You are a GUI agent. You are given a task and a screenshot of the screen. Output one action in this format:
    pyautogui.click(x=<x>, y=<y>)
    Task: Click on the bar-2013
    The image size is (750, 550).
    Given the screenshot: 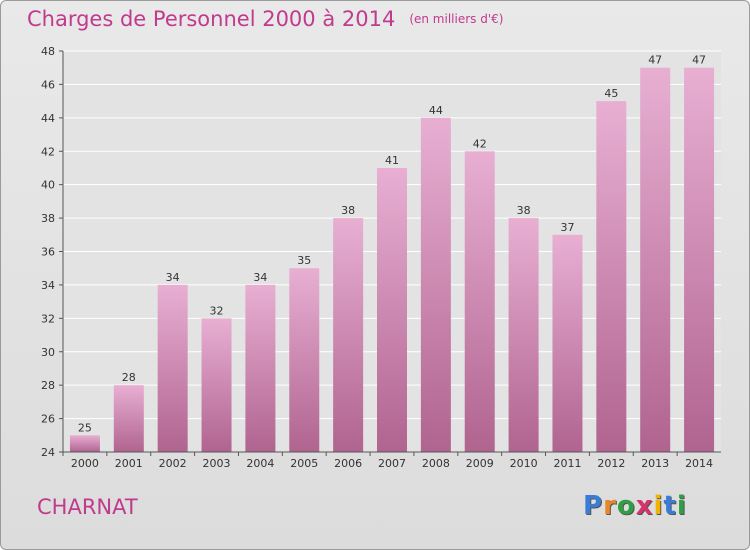 What is the action you would take?
    pyautogui.click(x=655, y=259)
    